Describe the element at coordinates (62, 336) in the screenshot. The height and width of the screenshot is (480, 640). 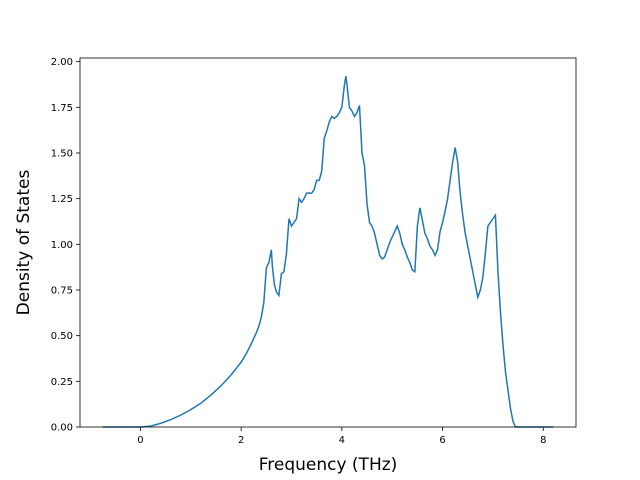
I see `y-tick-label: 0.50` at that location.